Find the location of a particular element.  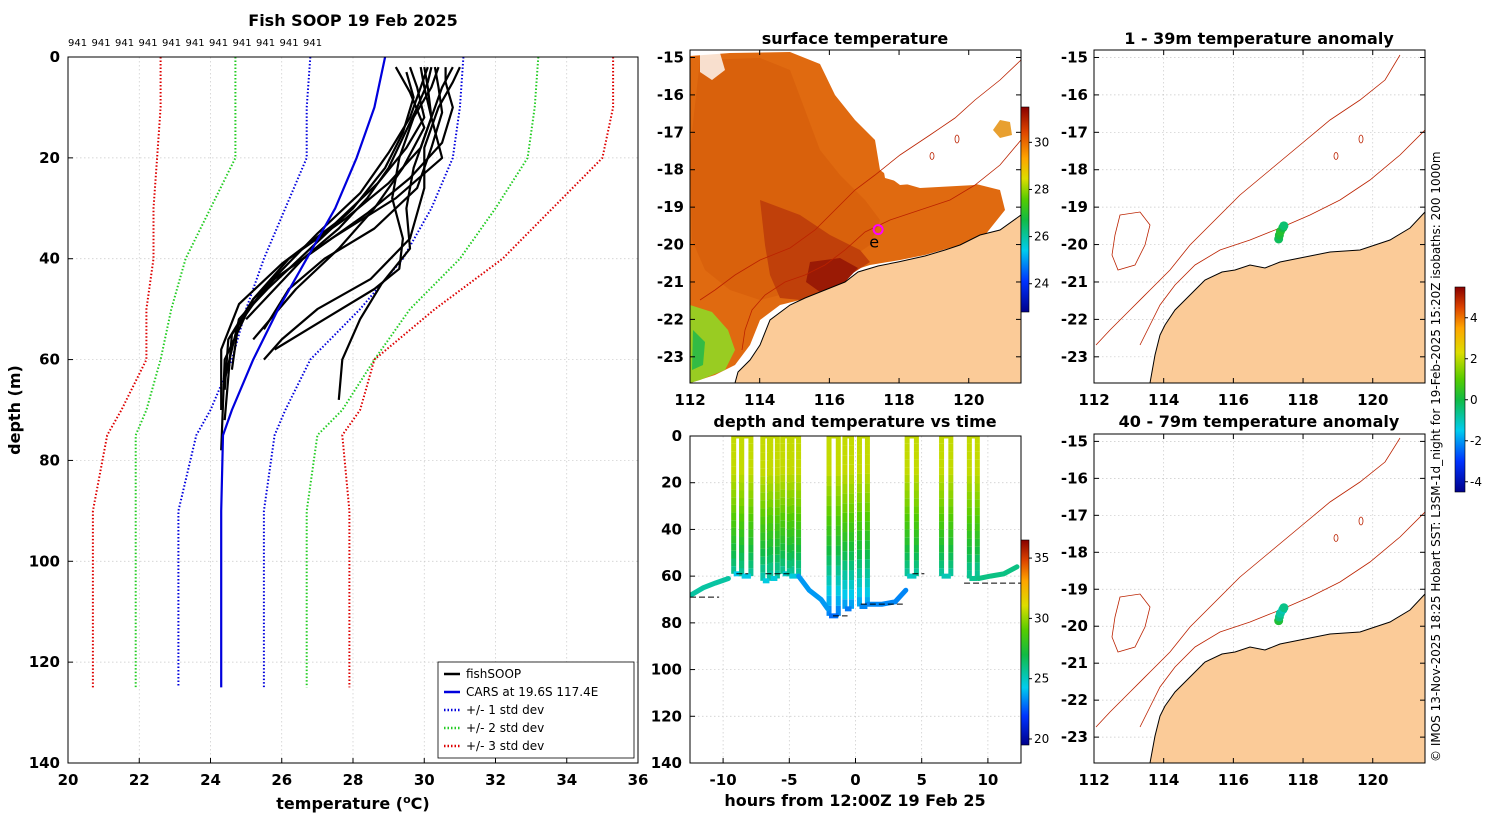

map-x-label: 116 is located at coordinates (1233, 400).